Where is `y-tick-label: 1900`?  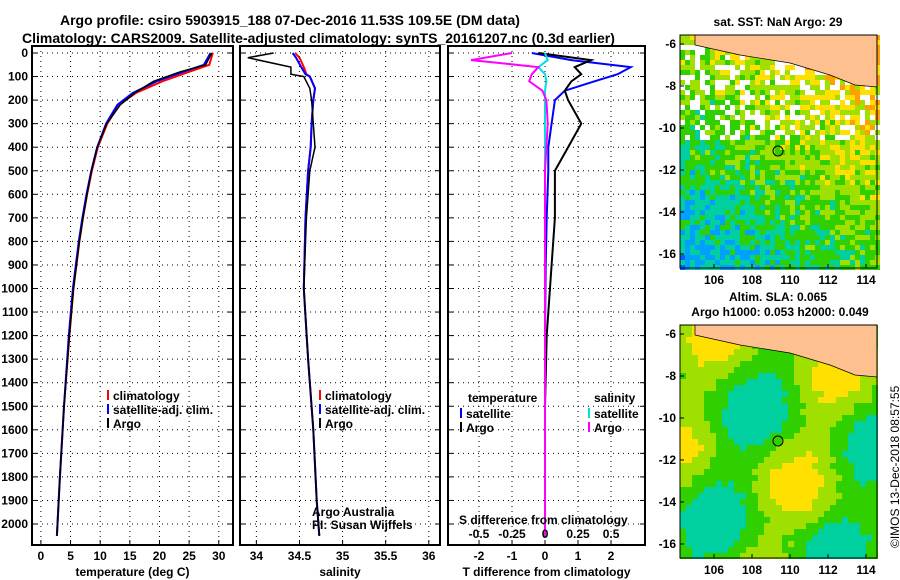
y-tick-label: 1900 is located at coordinates (14, 500).